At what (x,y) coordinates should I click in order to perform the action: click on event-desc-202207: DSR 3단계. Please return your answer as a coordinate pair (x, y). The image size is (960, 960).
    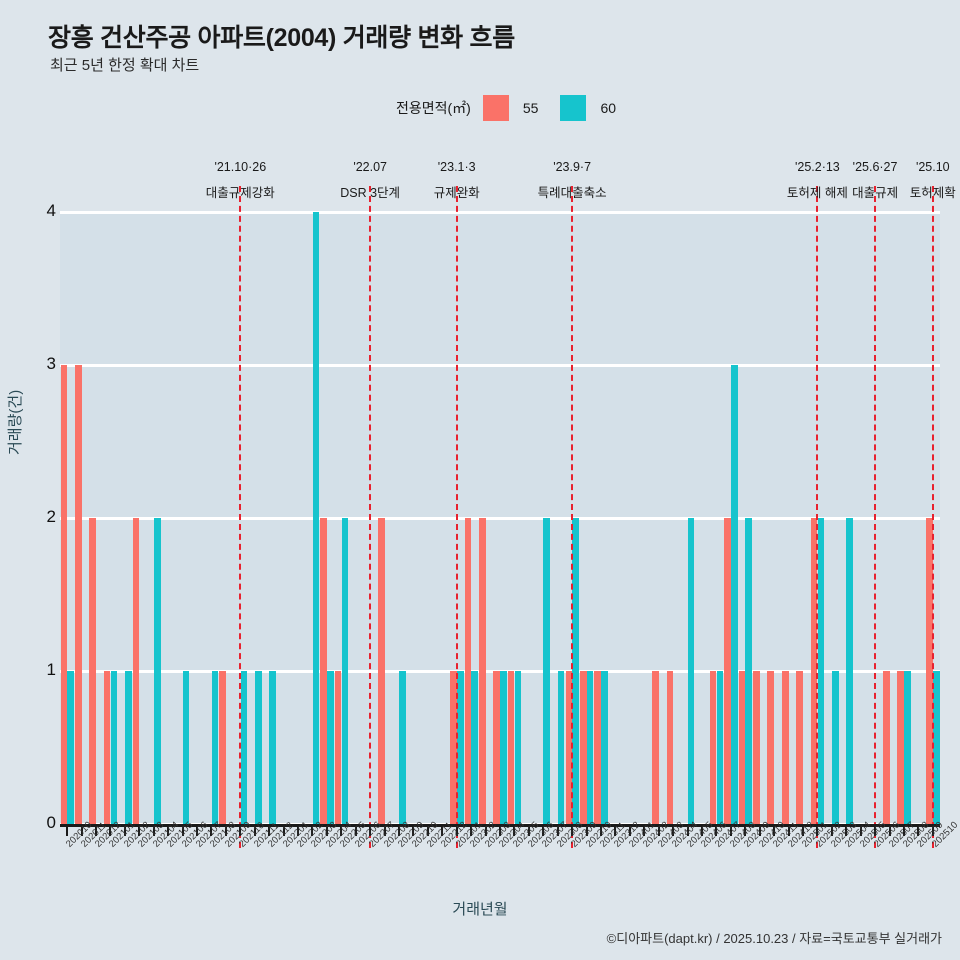
    Looking at the image, I should click on (370, 193).